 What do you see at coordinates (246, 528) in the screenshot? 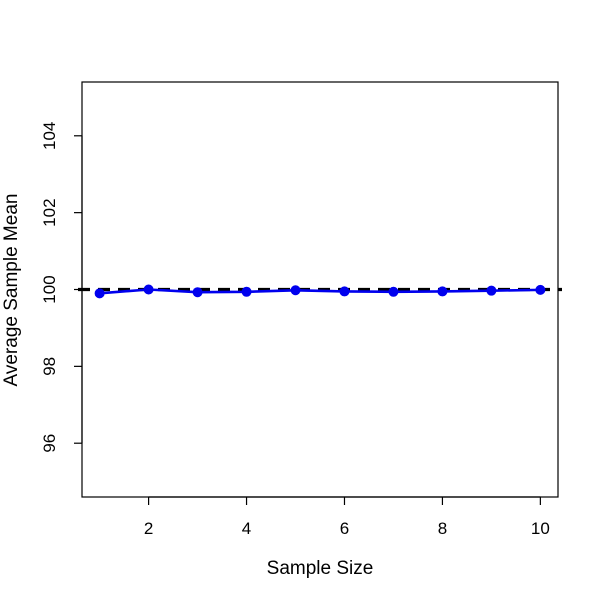
I see `x-tick-label: 4` at bounding box center [246, 528].